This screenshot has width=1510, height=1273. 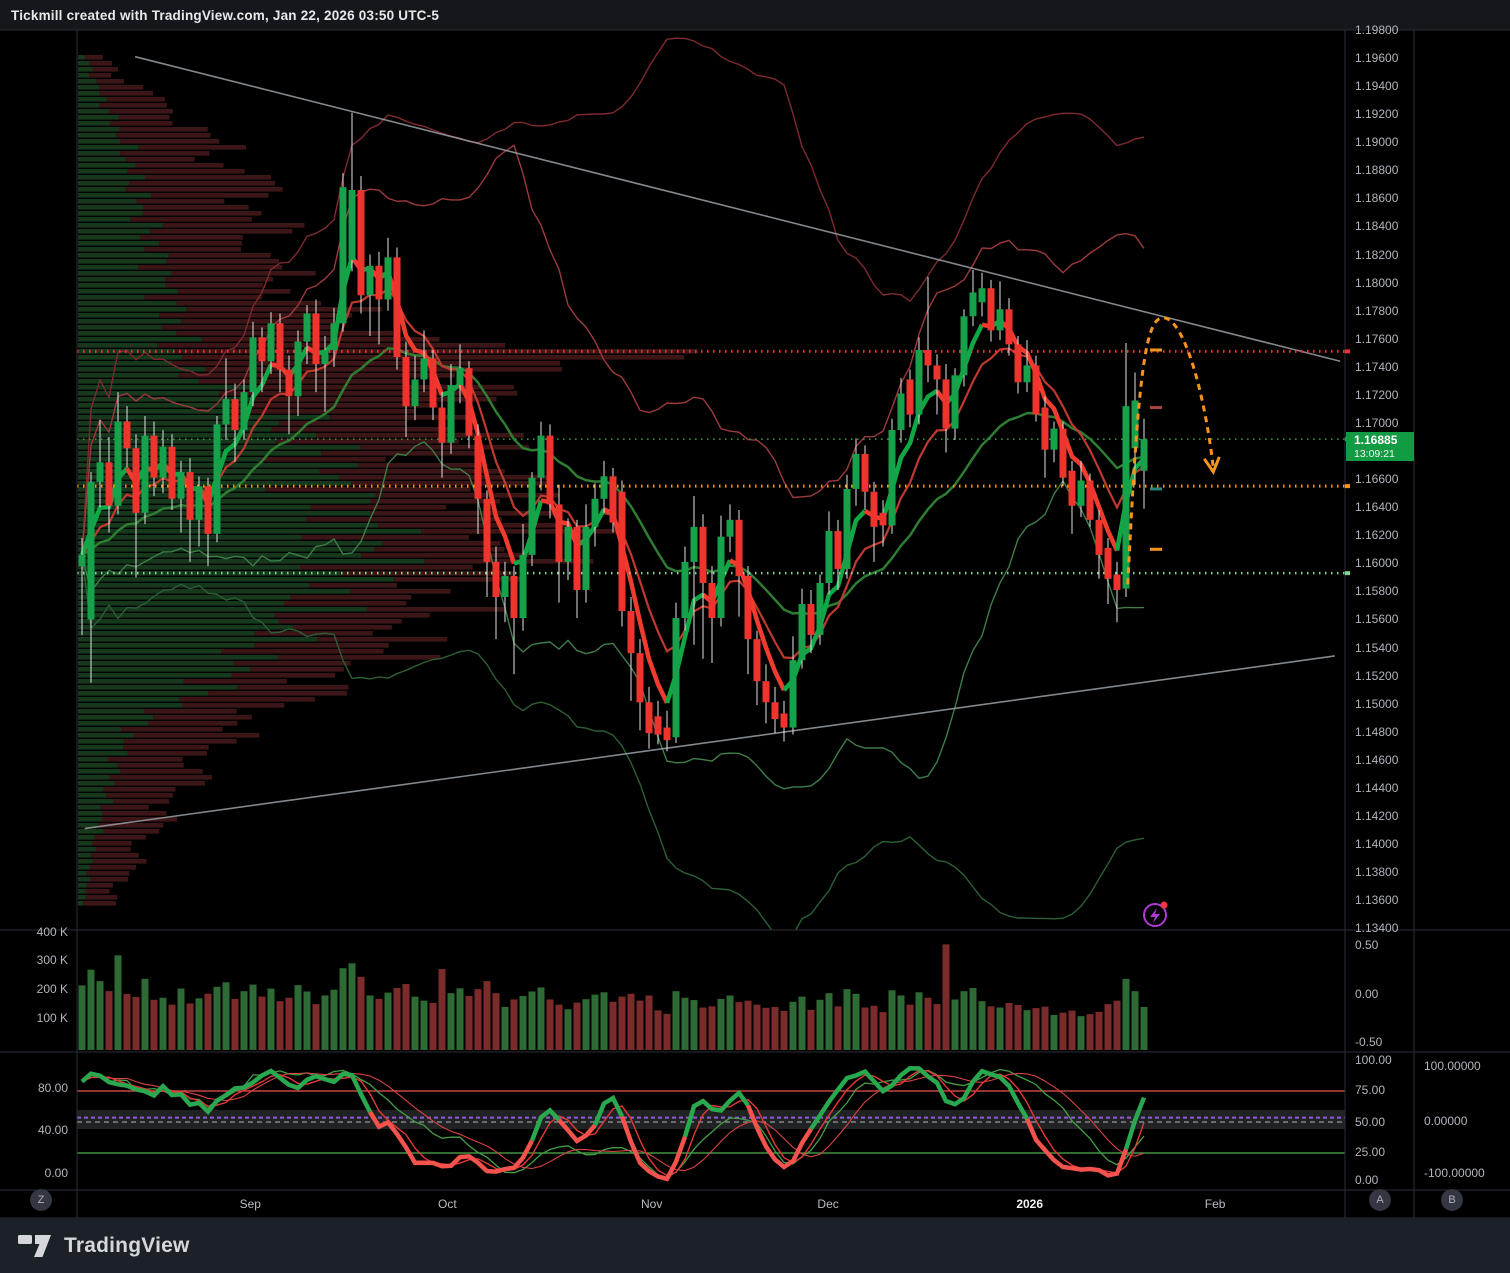 I want to click on volume-scale-label: 400 K, so click(x=52, y=932).